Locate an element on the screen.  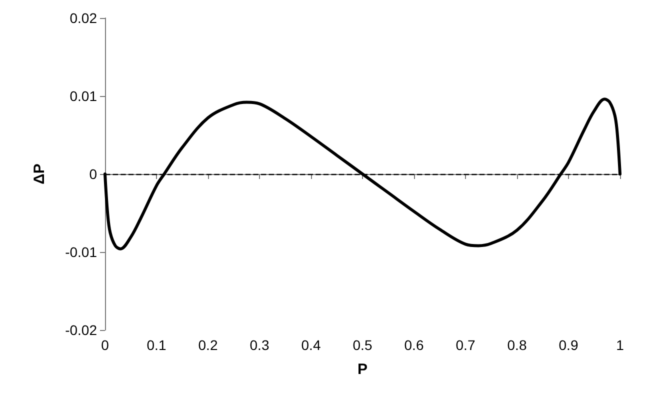
x-tick-label: 0.1 is located at coordinates (156, 345).